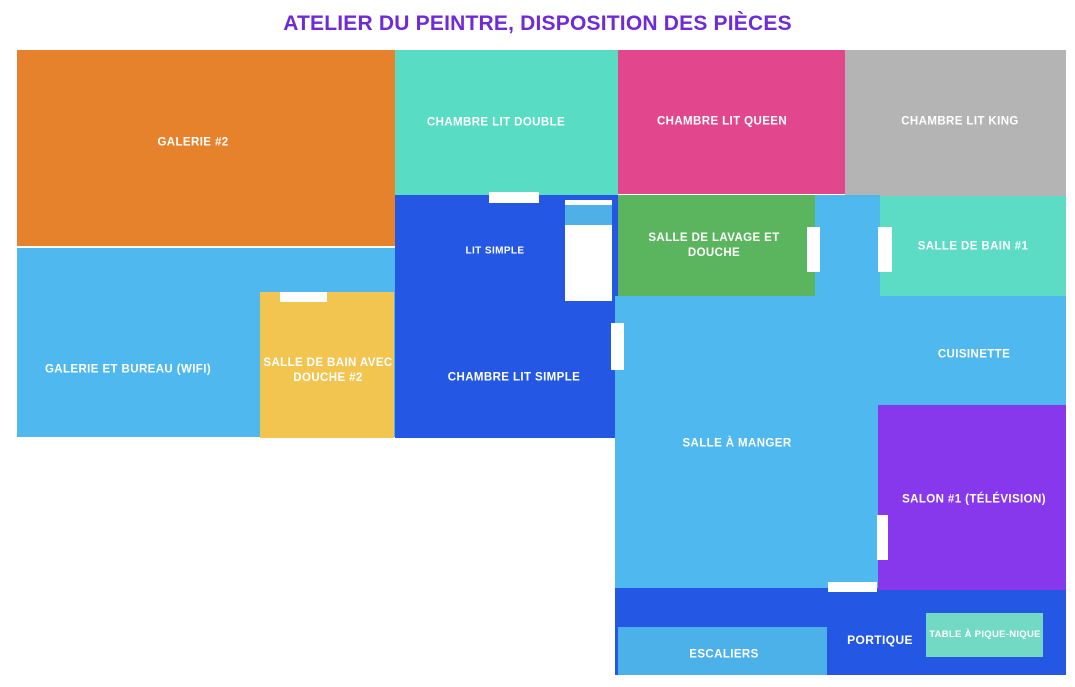 The height and width of the screenshot is (687, 1075). I want to click on room-chambre-lit-double, so click(506, 122).